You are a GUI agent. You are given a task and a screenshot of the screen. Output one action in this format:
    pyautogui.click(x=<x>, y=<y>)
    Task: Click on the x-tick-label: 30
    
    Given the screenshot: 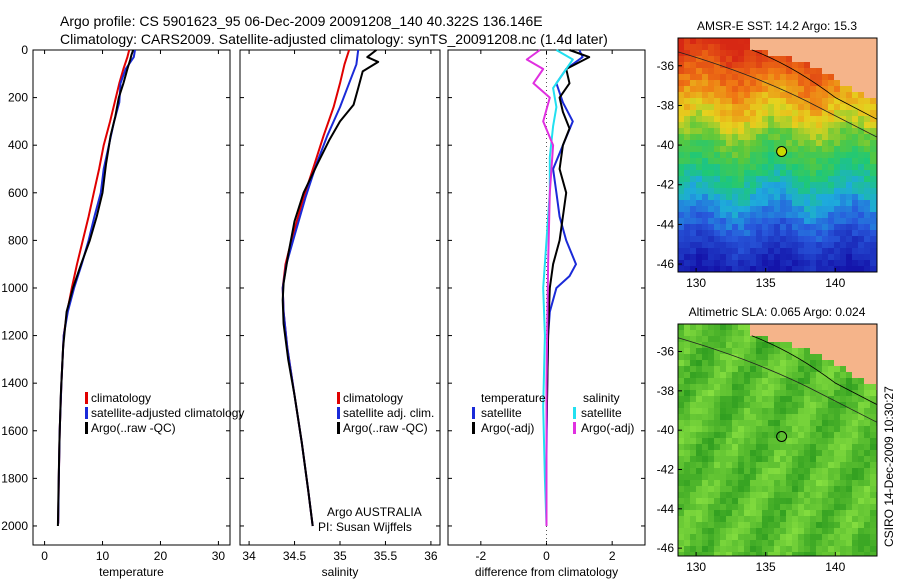 What is the action you would take?
    pyautogui.click(x=219, y=556)
    